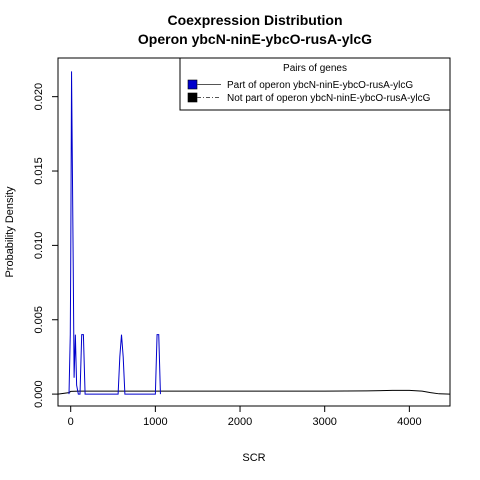  Describe the element at coordinates (409, 422) in the screenshot. I see `x-tick-label: 4000` at that location.